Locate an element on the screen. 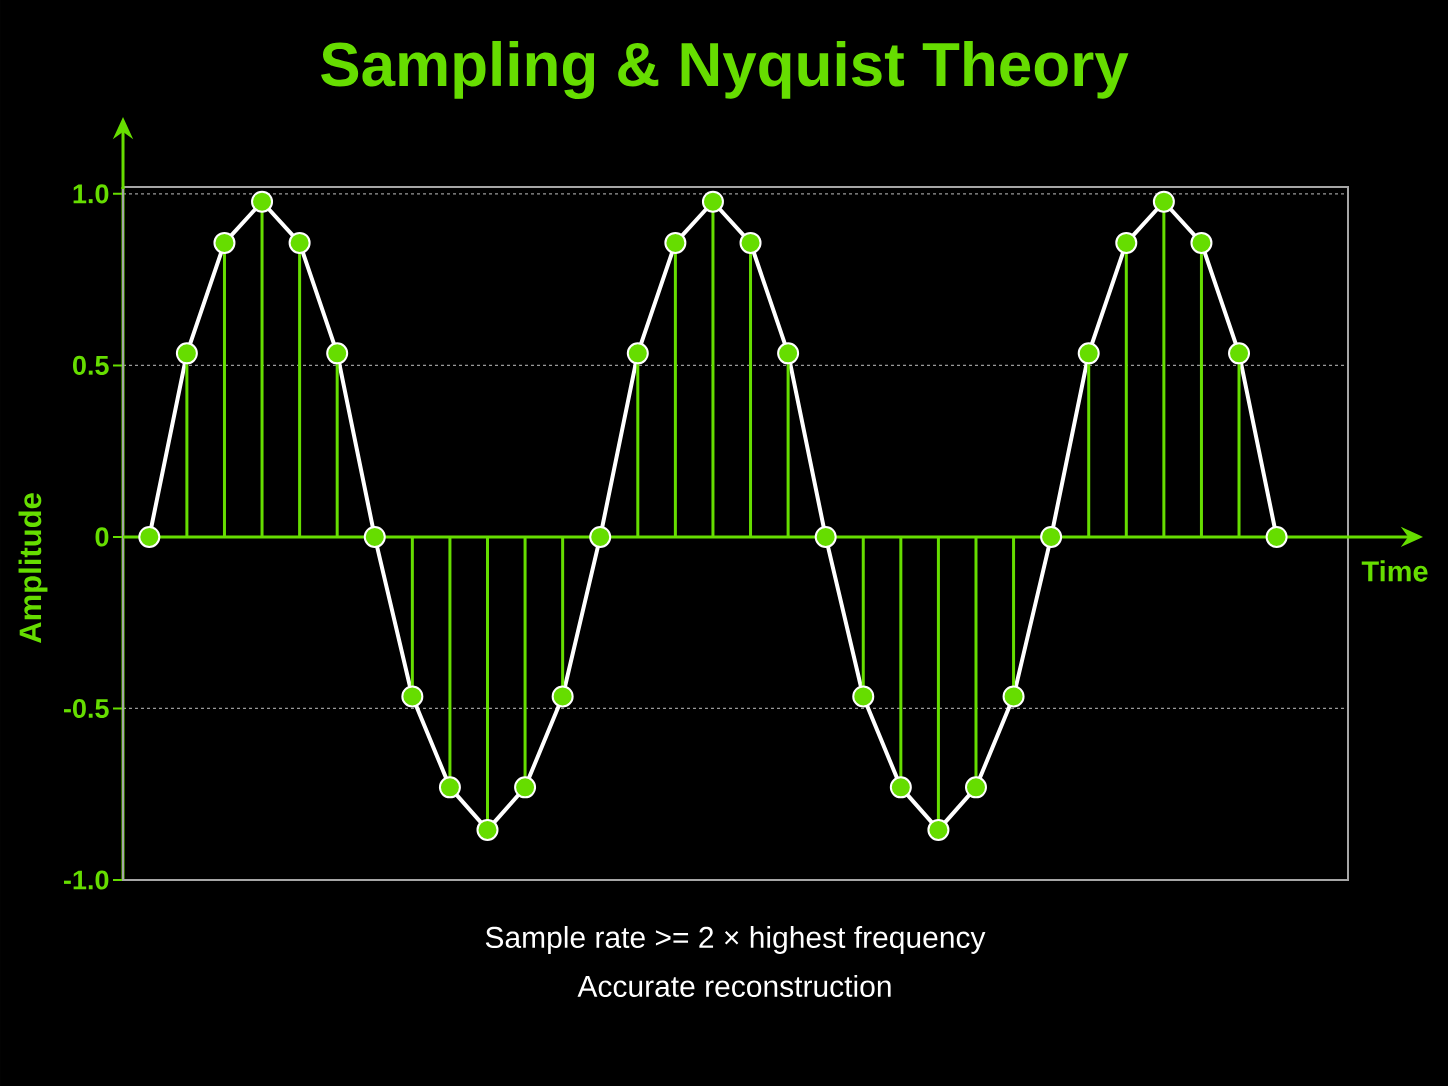 The height and width of the screenshot is (1086, 1448). y-tick-label: -1.0 is located at coordinates (86, 880).